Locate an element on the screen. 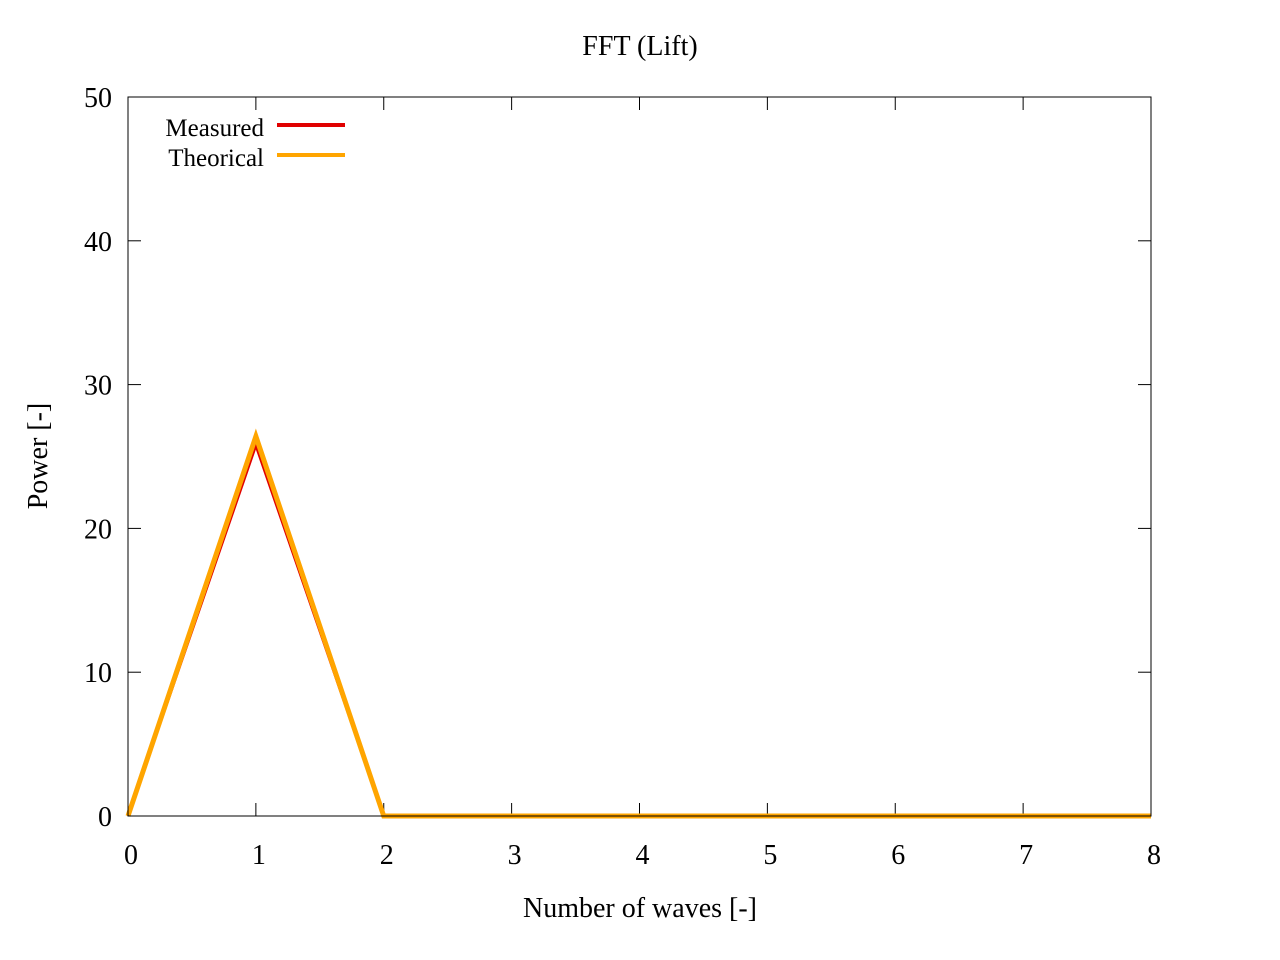 The width and height of the screenshot is (1280, 960). y-tick-label-4: 40 is located at coordinates (98, 242).